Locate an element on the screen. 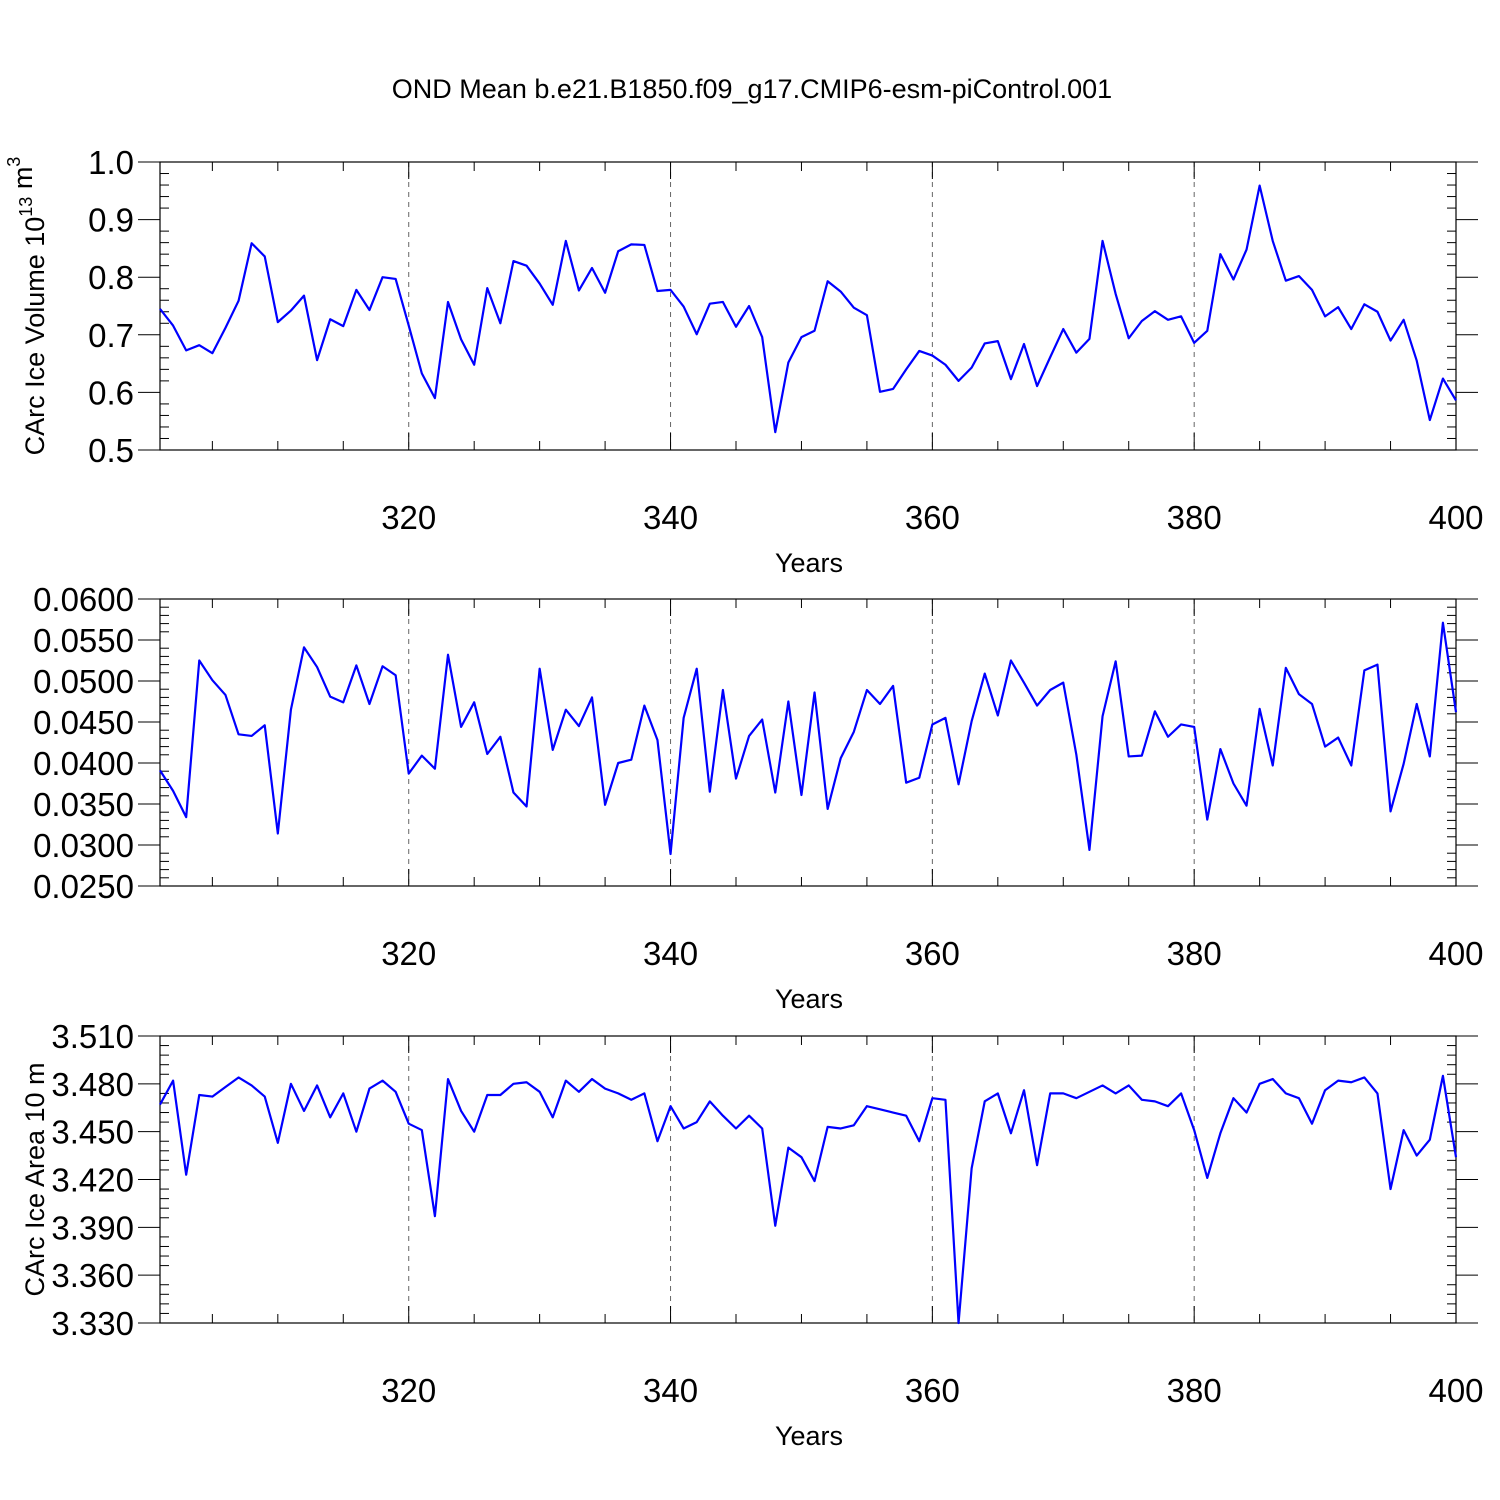  y-tick-label: 0.0250 is located at coordinates (83, 886).